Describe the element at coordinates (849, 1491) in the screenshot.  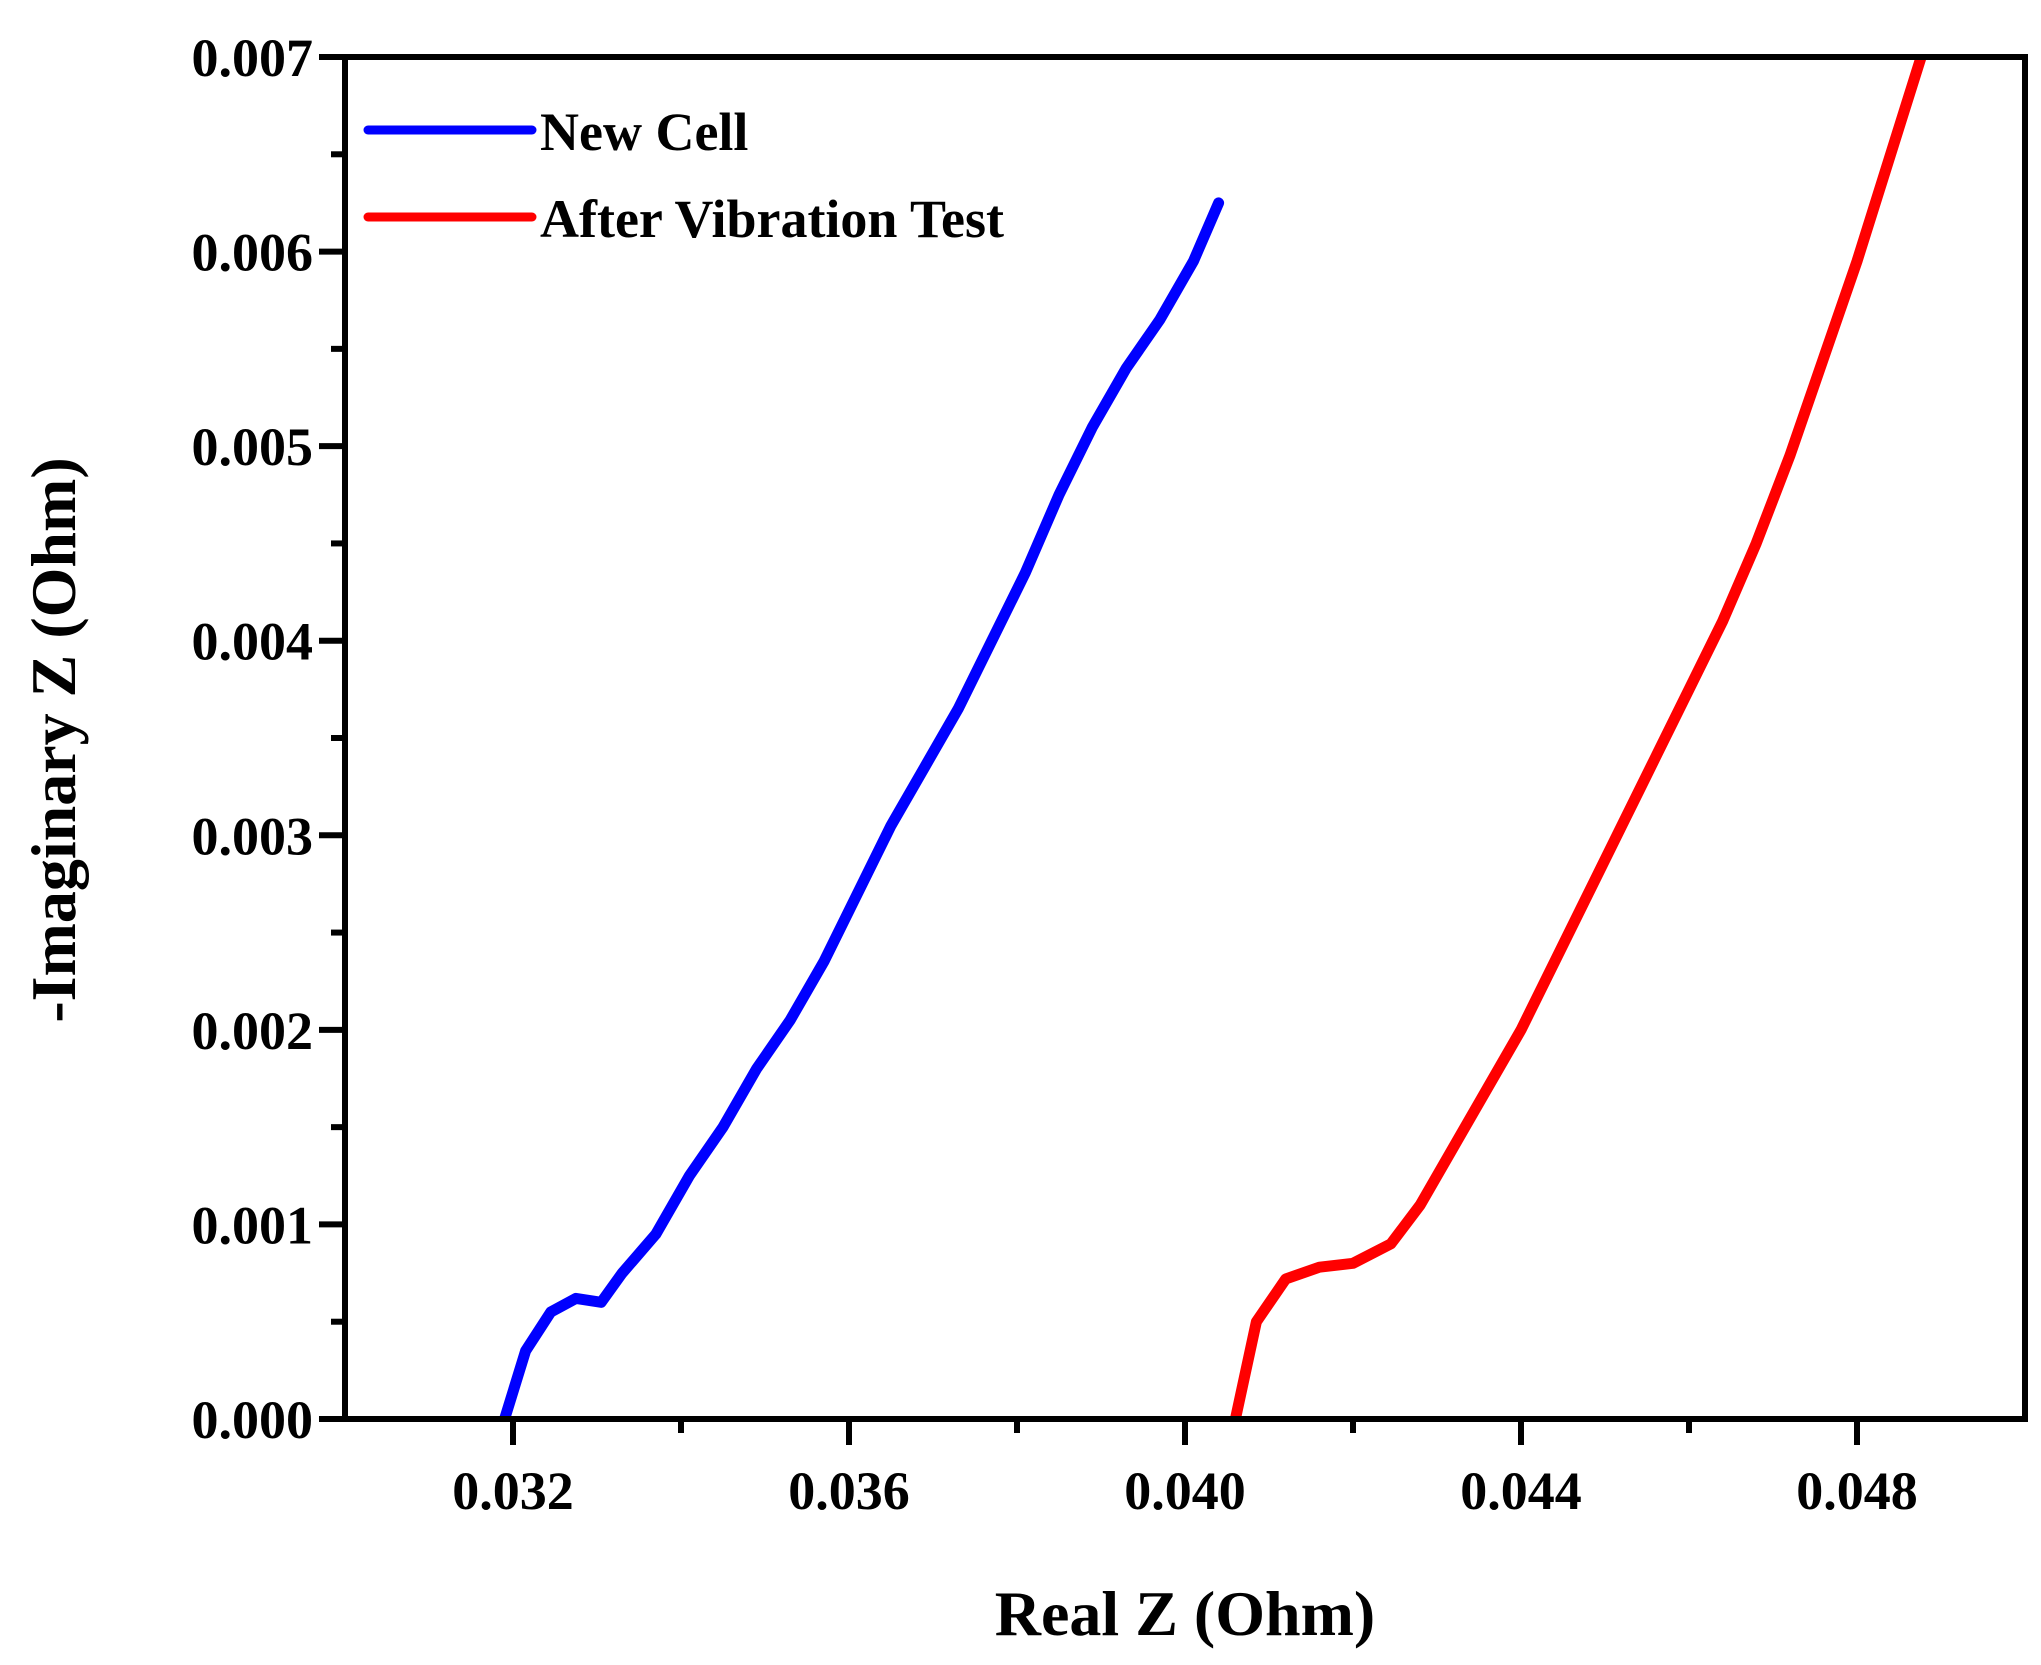
I see `x-tick-label: 0.036` at that location.